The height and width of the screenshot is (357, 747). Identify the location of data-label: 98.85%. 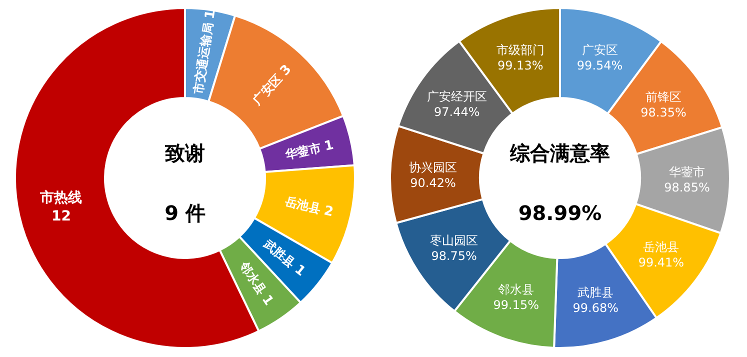
(687, 187).